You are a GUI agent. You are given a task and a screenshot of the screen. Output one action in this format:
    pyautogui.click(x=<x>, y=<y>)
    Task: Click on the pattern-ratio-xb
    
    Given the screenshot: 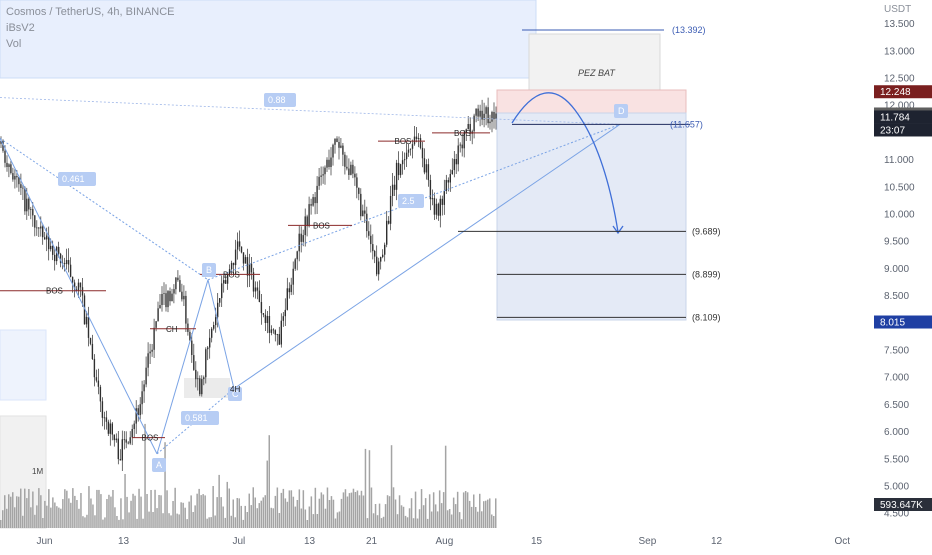 What is the action you would take?
    pyautogui.click(x=104, y=209)
    